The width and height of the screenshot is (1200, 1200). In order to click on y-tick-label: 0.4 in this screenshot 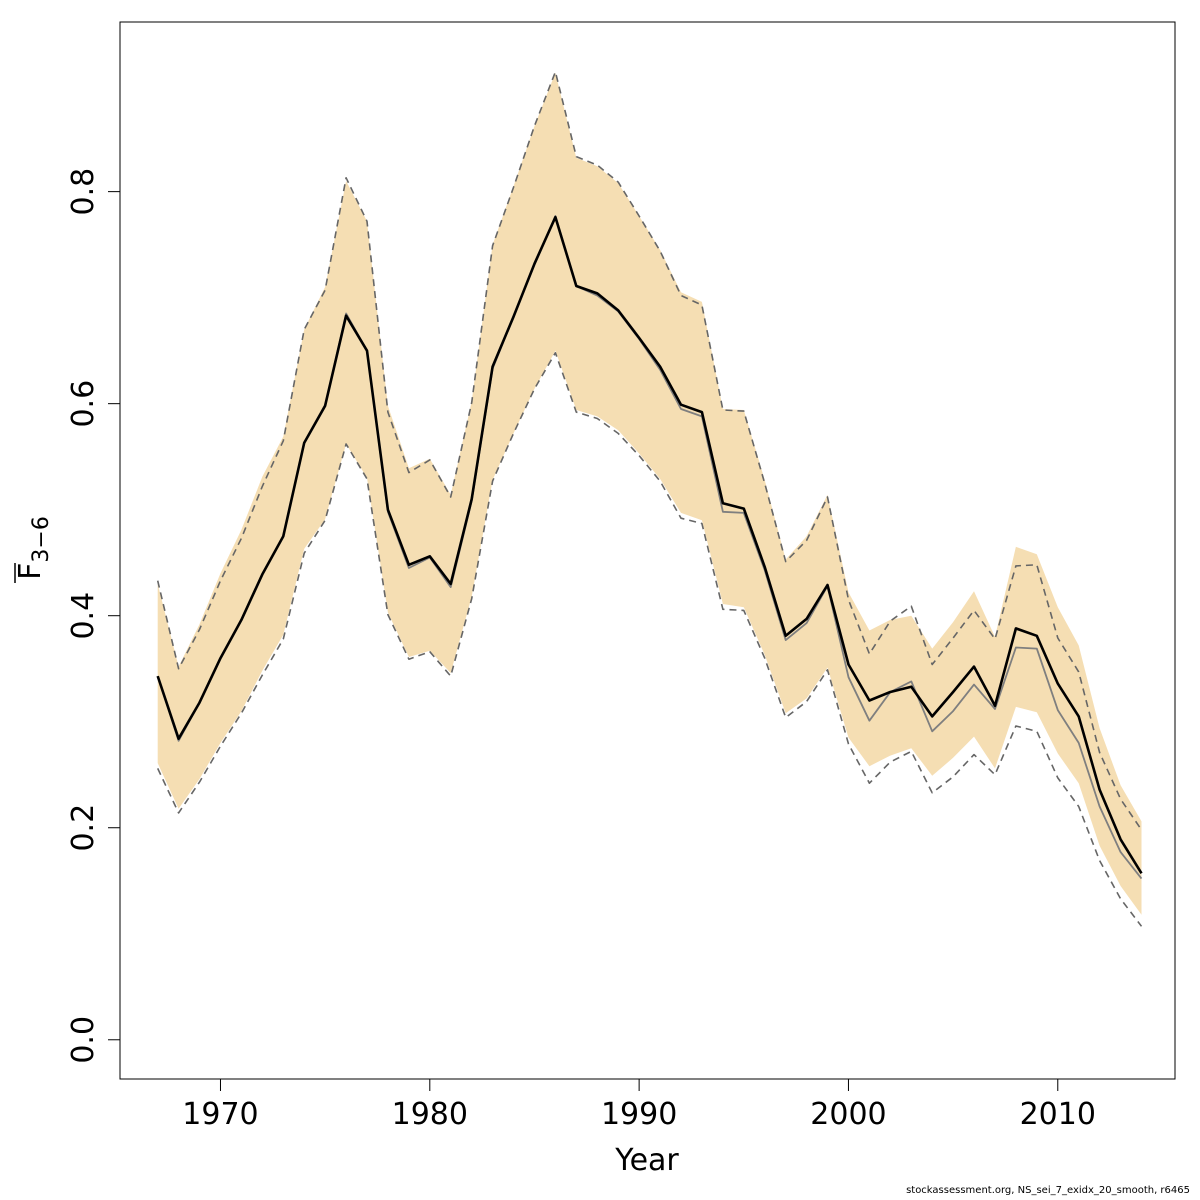, I will do `click(83, 616)`.